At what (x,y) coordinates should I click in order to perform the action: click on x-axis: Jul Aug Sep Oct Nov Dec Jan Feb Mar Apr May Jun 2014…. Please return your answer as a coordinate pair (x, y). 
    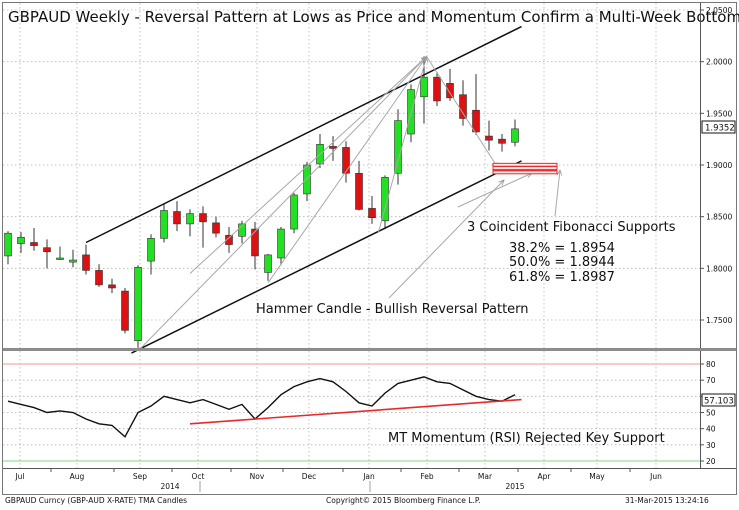
    Looking at the image, I should click on (338, 480).